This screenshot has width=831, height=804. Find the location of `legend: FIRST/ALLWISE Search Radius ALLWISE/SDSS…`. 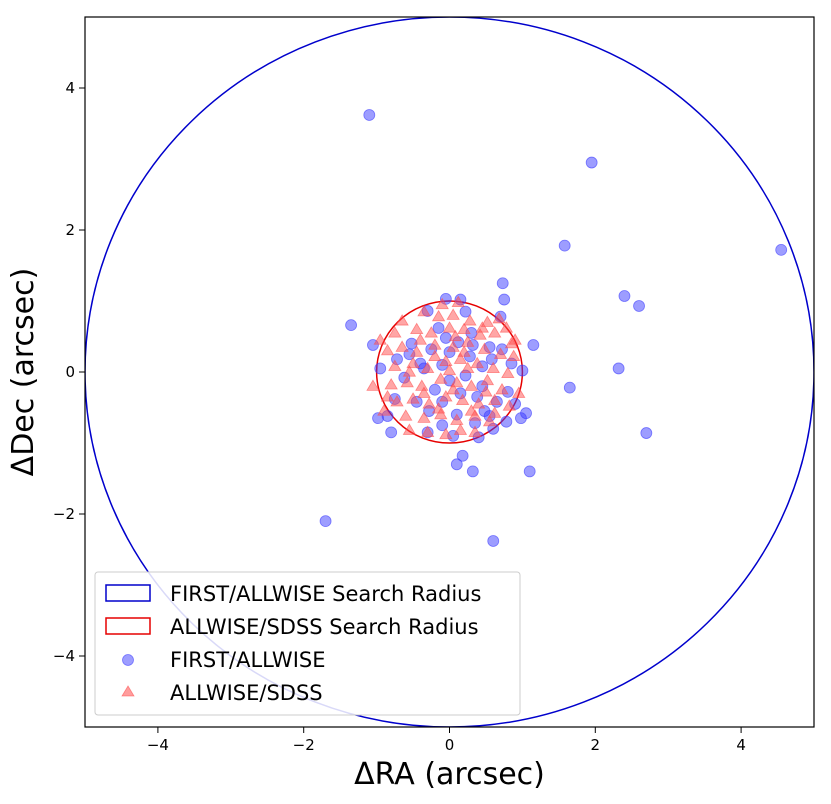

legend: FIRST/ALLWISE Search Radius ALLWISE/SDSS… is located at coordinates (307, 643).